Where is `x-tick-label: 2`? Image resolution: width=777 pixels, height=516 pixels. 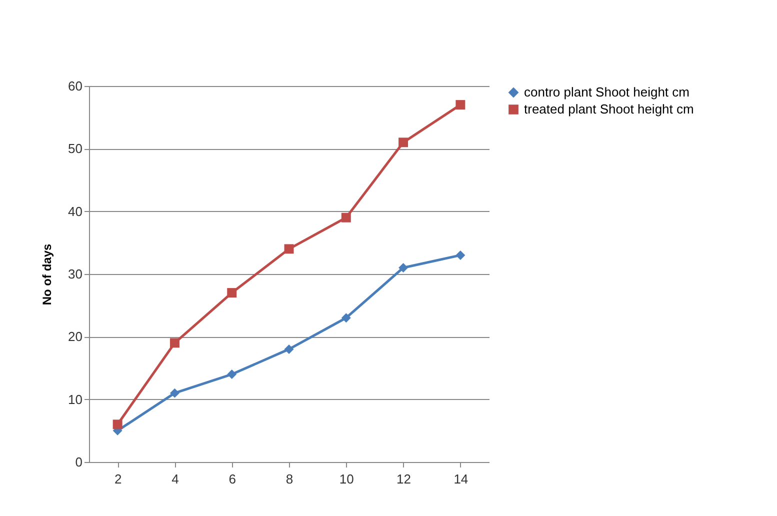
x-tick-label: 2 is located at coordinates (118, 479).